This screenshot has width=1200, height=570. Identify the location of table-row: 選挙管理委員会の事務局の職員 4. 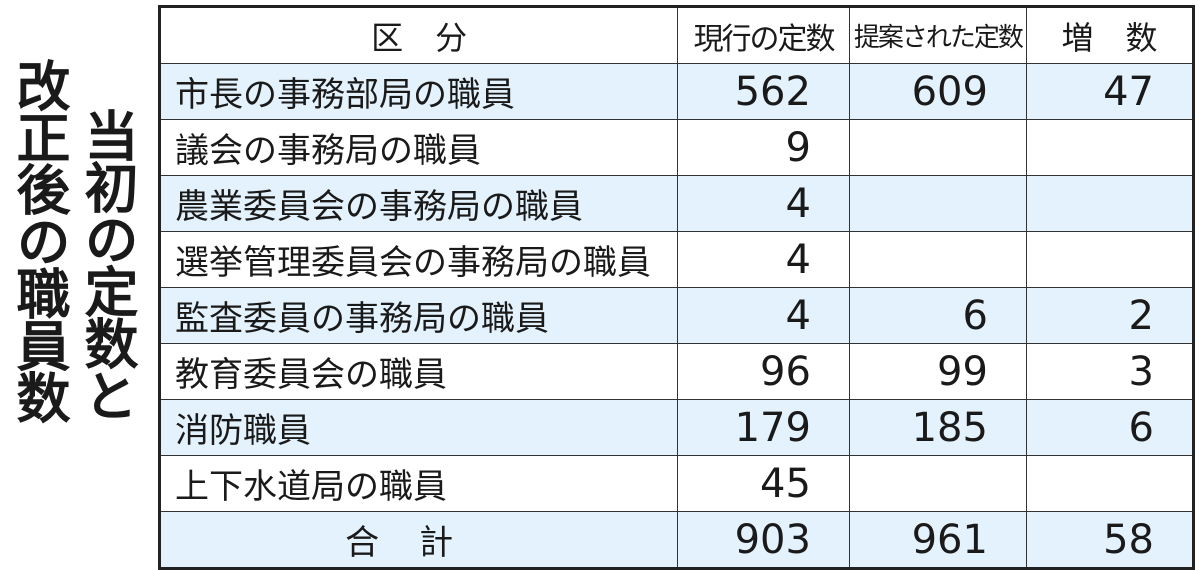
(676, 259).